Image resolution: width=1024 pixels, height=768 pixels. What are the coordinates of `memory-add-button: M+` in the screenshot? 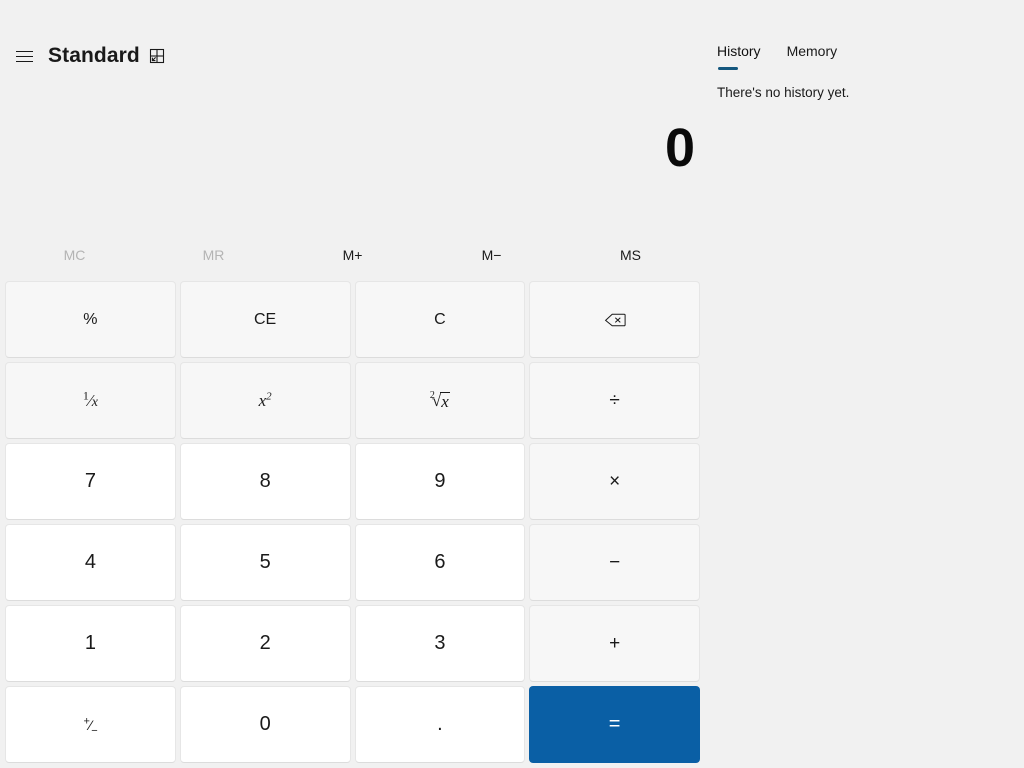 It's located at (352, 255).